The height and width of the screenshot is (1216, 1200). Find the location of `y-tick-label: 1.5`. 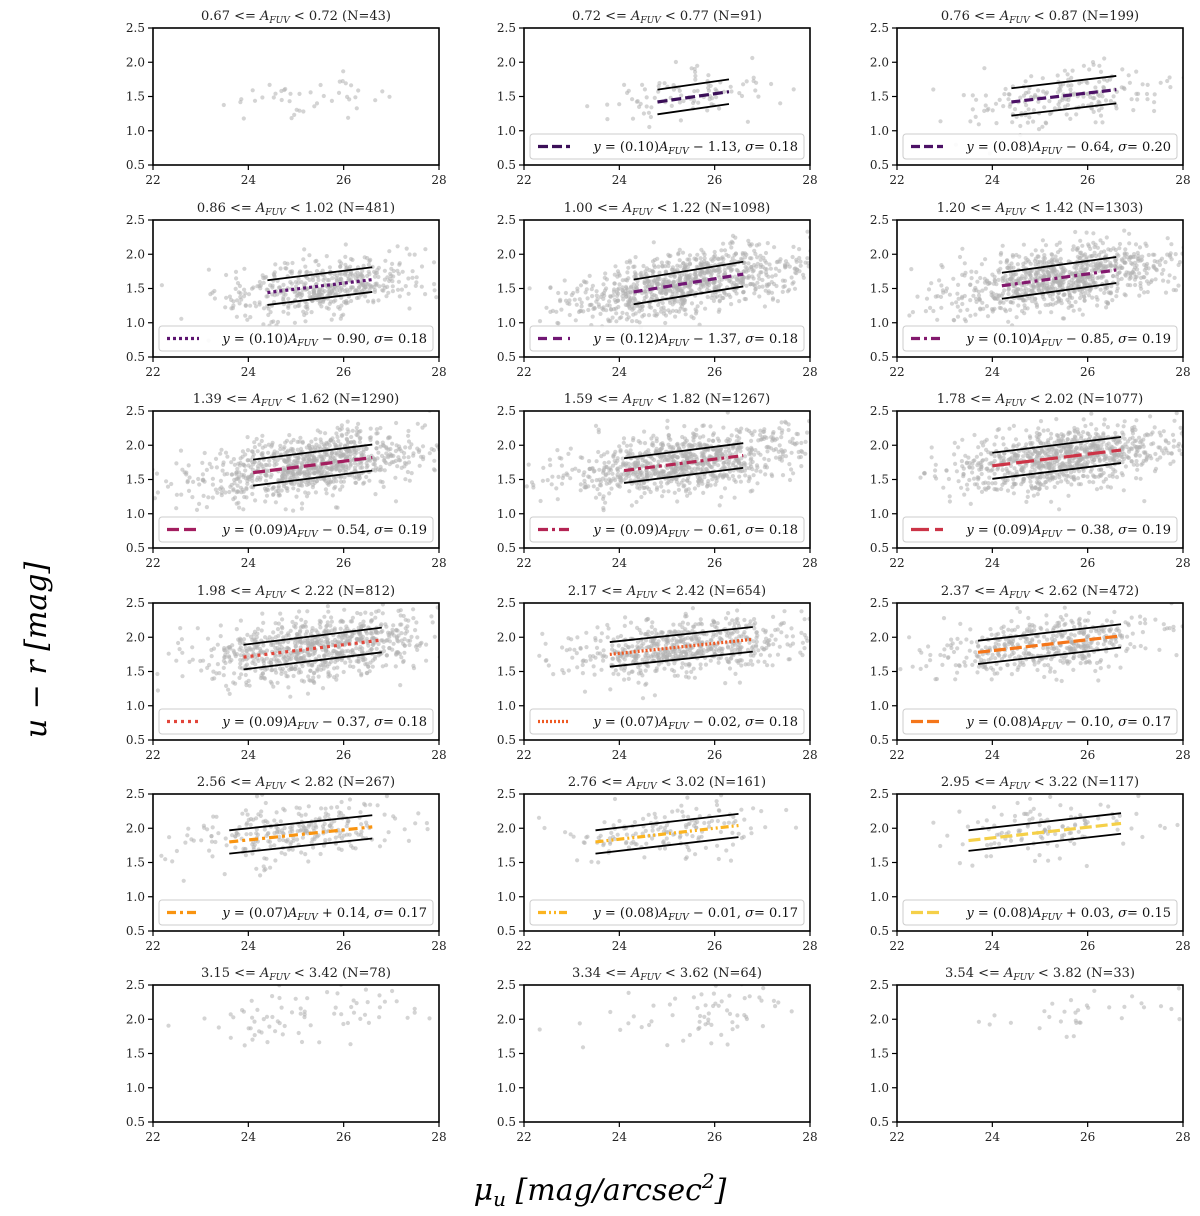

y-tick-label: 1.5 is located at coordinates (135, 480).